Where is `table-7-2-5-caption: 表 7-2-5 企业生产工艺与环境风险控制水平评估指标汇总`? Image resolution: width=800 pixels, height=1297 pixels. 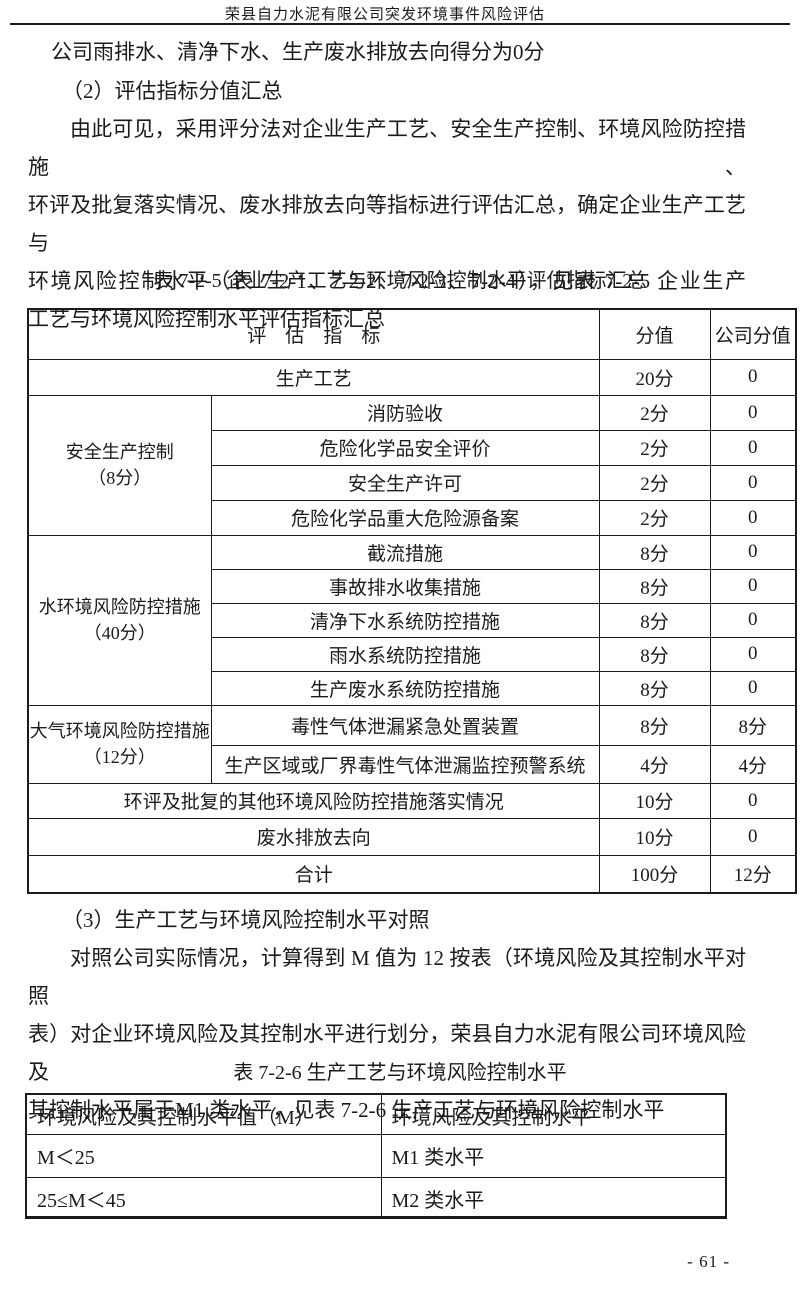 table-7-2-5-caption: 表 7-2-5 企业生产工艺与环境风险控制水平评估指标汇总 is located at coordinates (400, 281).